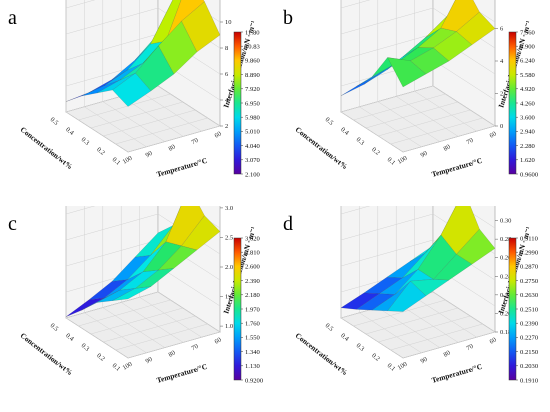  Describe the element at coordinates (375, 151) in the screenshot. I see `x-tick-label: 0.2` at that location.